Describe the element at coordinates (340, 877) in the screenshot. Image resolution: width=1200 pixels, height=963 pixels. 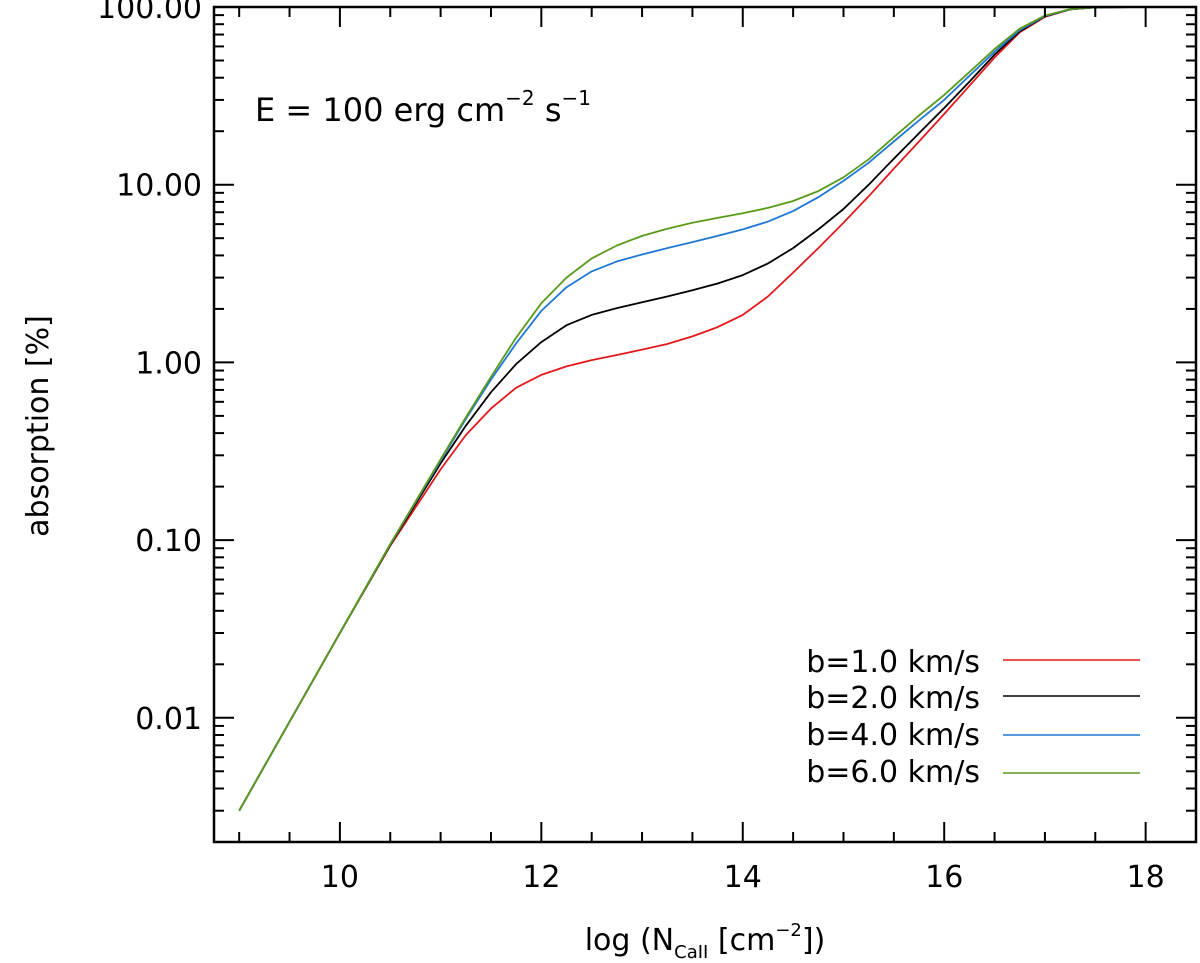
I see `x-tick-label: 10` at that location.